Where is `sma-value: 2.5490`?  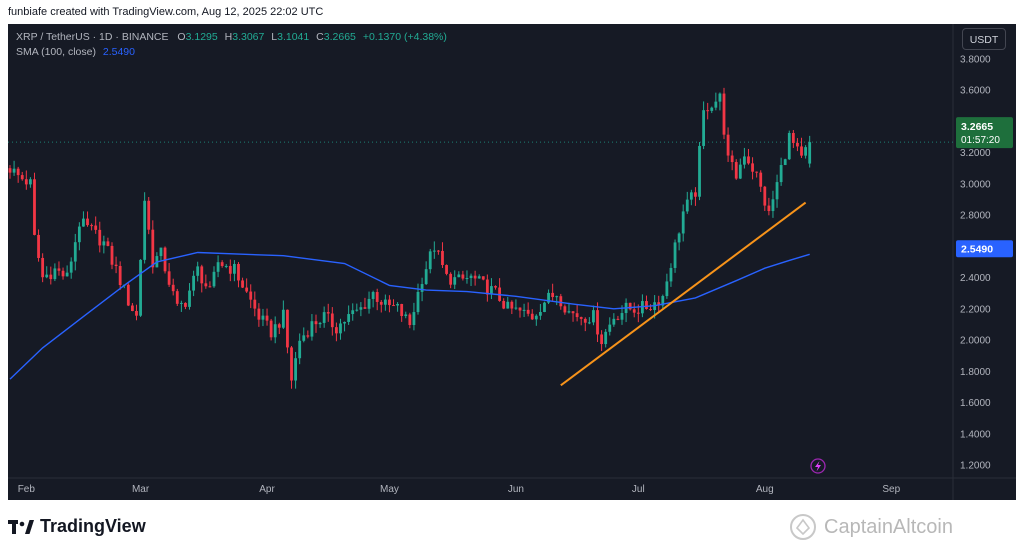
sma-value: 2.5490 is located at coordinates (118, 52).